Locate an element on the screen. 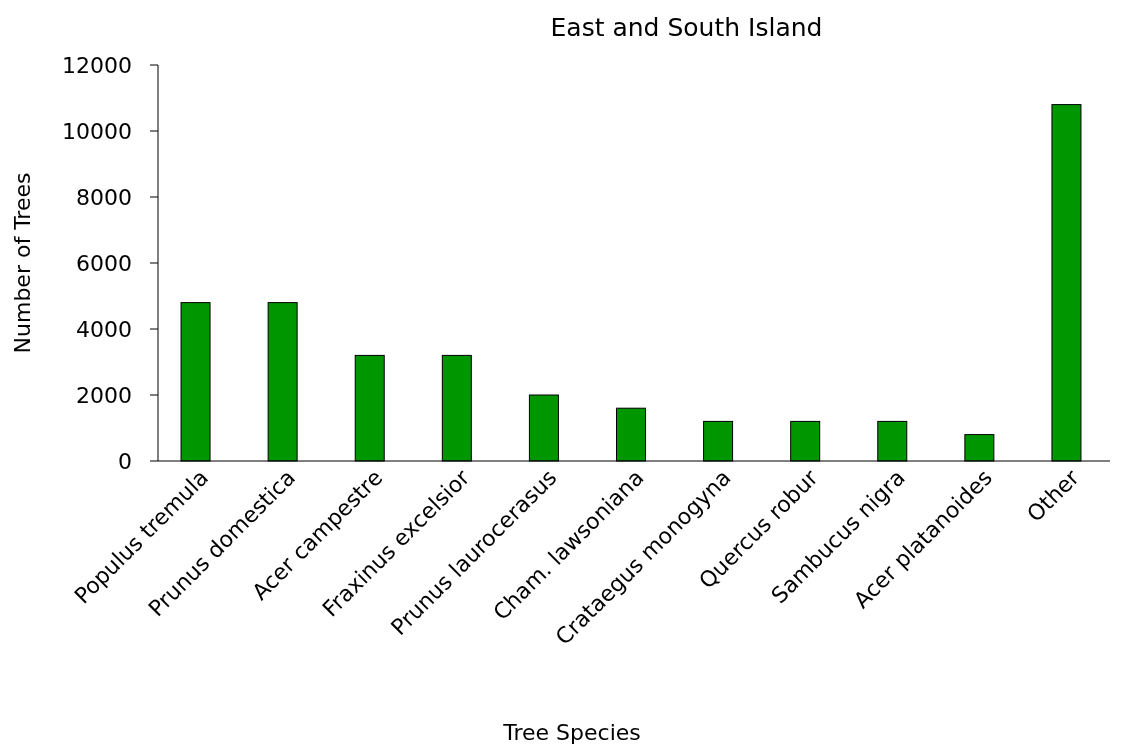 The height and width of the screenshot is (749, 1123). y-tick-label: 0 is located at coordinates (125, 461).